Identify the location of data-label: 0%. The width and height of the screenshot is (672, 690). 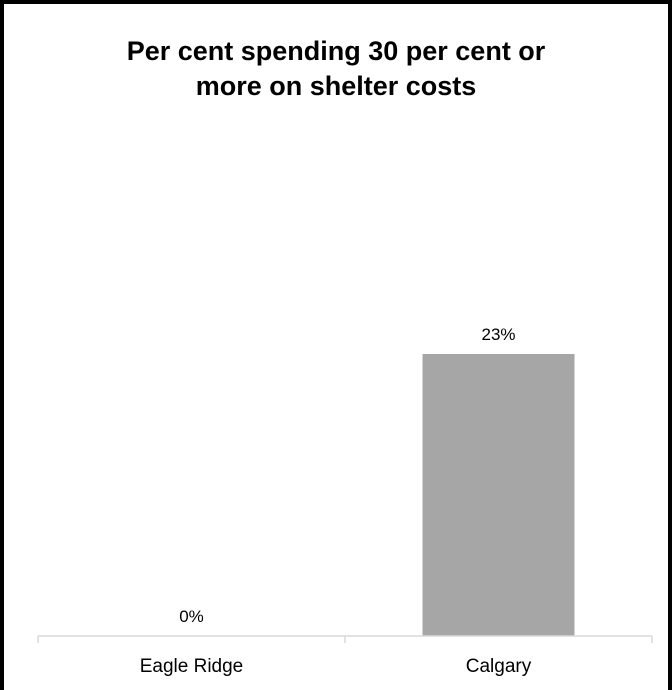
(191, 616).